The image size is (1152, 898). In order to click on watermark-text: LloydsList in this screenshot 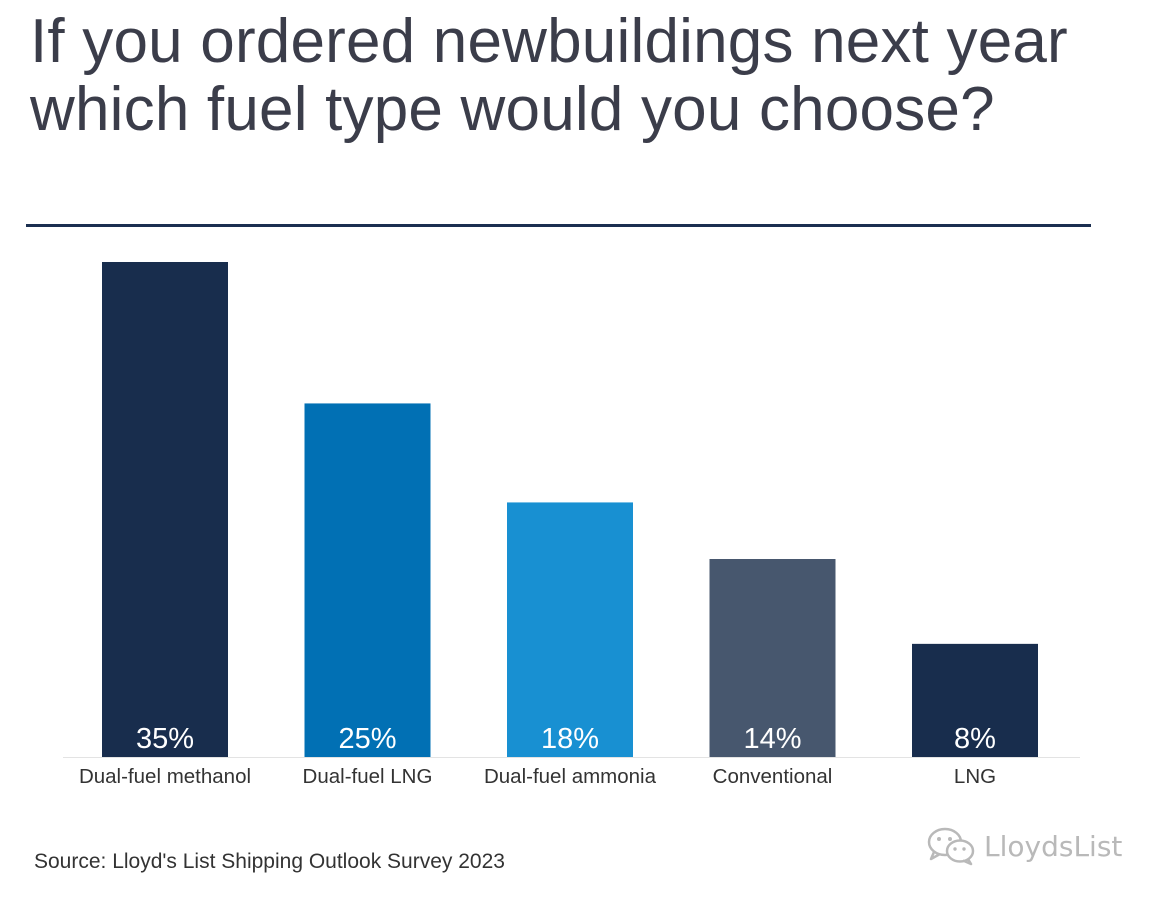, I will do `click(1053, 846)`.